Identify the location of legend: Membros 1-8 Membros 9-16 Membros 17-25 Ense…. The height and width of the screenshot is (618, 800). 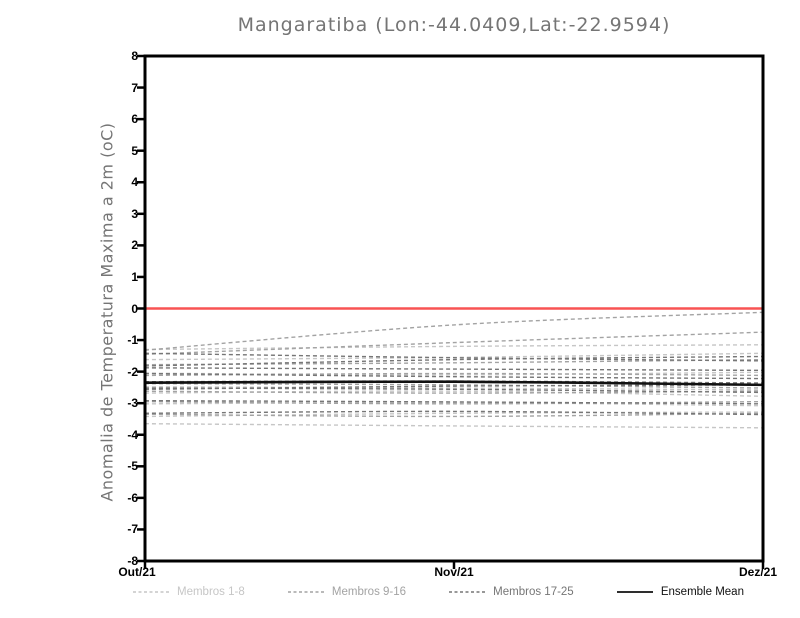
(438, 592).